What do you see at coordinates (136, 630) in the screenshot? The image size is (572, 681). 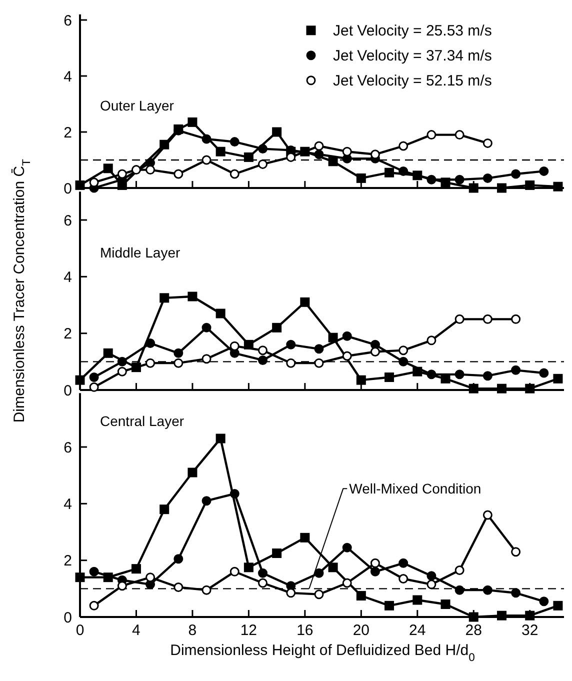 I see `x-tick-label: 4` at bounding box center [136, 630].